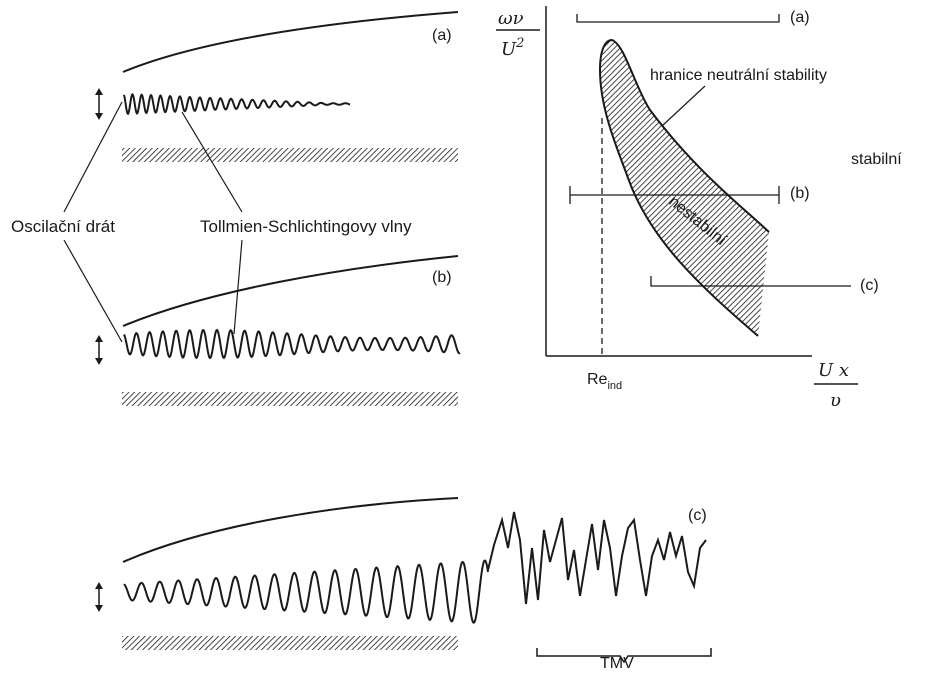 The height and width of the screenshot is (675, 925). What do you see at coordinates (738, 75) in the screenshot?
I see `neutral-stability-label: hranice neutrální stability` at bounding box center [738, 75].